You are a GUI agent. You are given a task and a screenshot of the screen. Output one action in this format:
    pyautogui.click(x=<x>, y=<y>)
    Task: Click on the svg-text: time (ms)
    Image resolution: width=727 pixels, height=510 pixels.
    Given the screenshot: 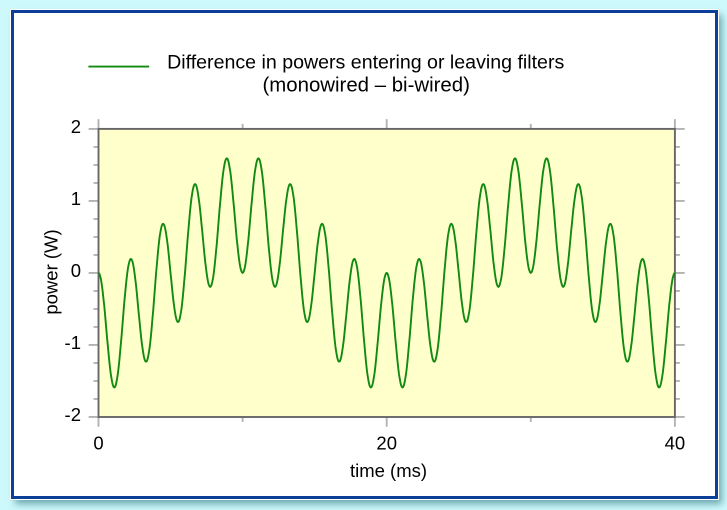 What is the action you would take?
    pyautogui.click(x=388, y=470)
    